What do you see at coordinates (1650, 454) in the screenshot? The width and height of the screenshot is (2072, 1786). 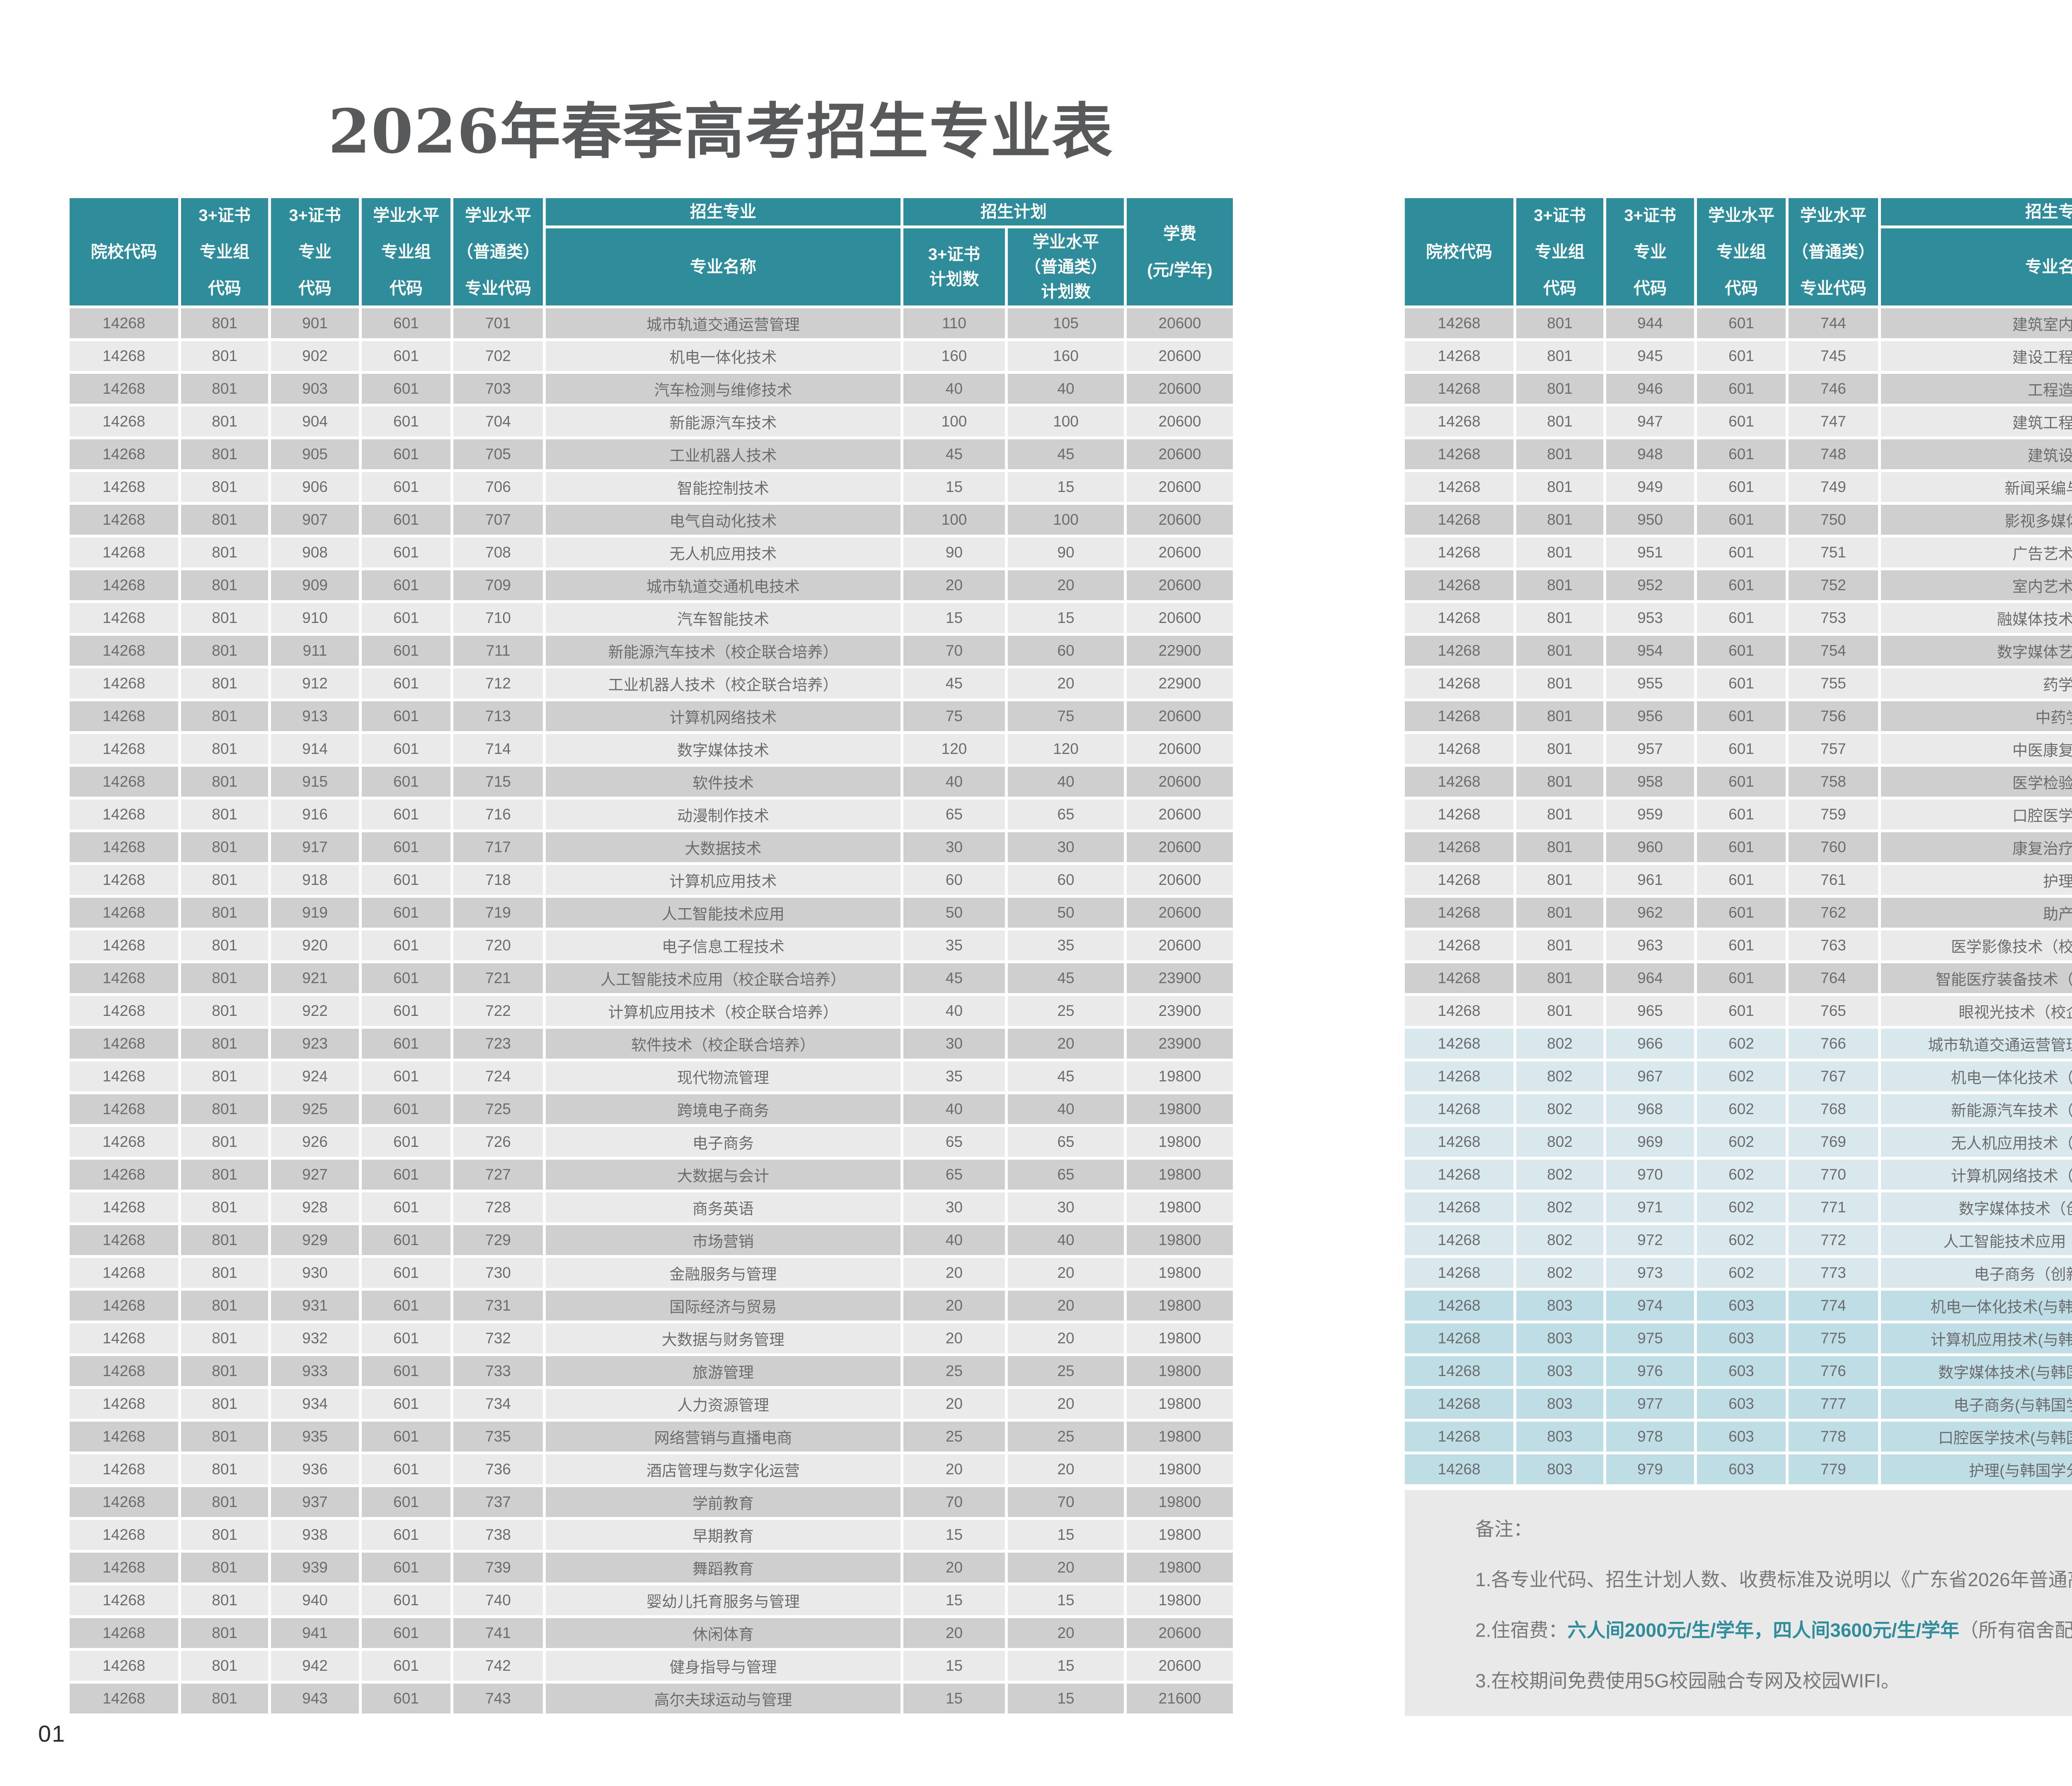 I see `table-cell: 948` at bounding box center [1650, 454].